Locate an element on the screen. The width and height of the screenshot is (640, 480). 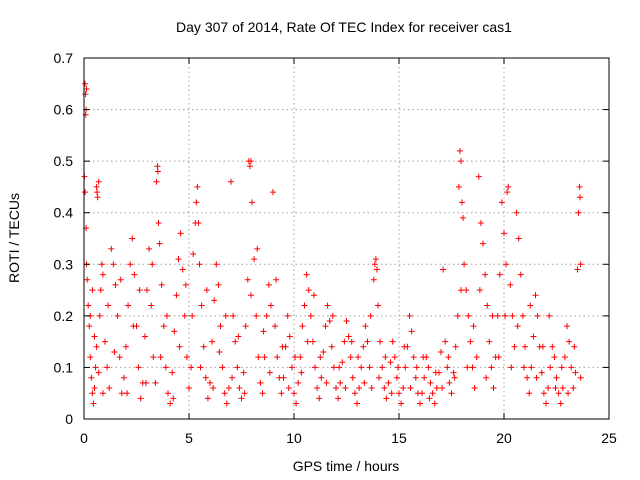
y-tick-label: 0.4 is located at coordinates (64, 213).